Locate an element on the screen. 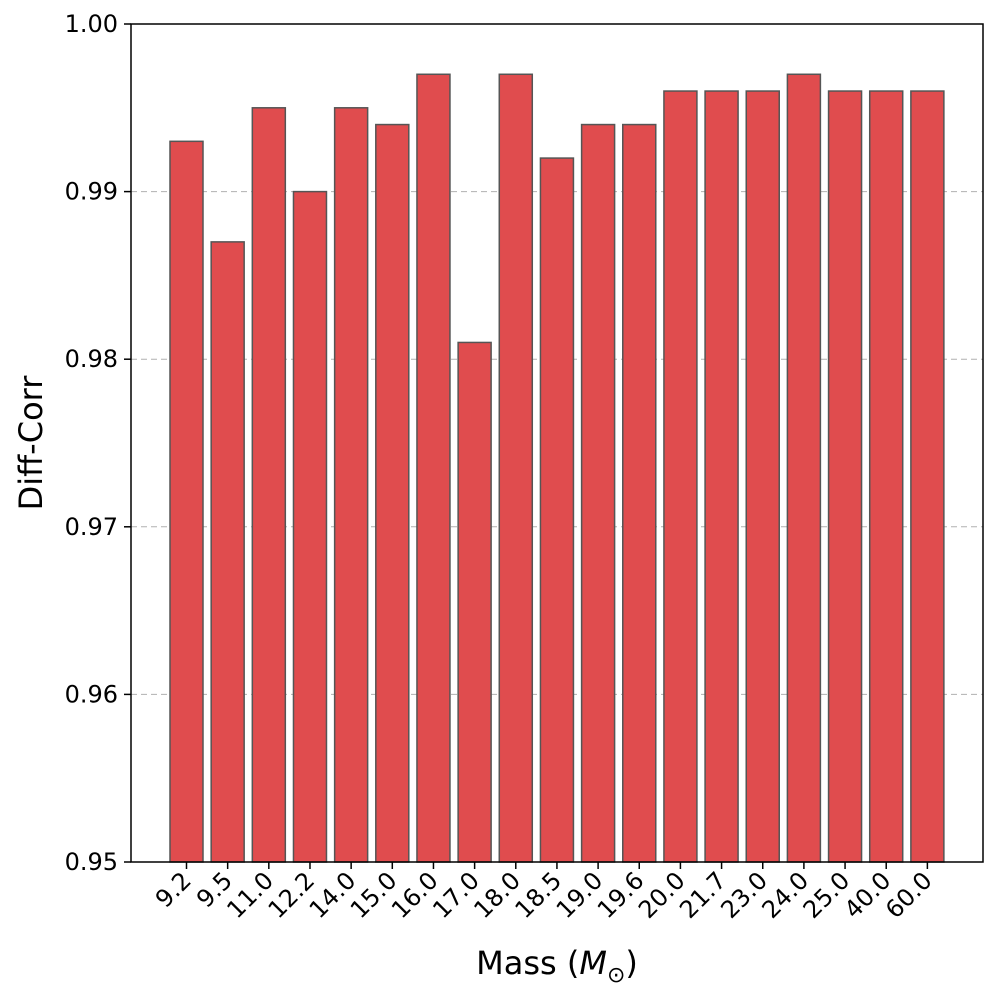  x-tick-label: 60.0 is located at coordinates (909, 895).